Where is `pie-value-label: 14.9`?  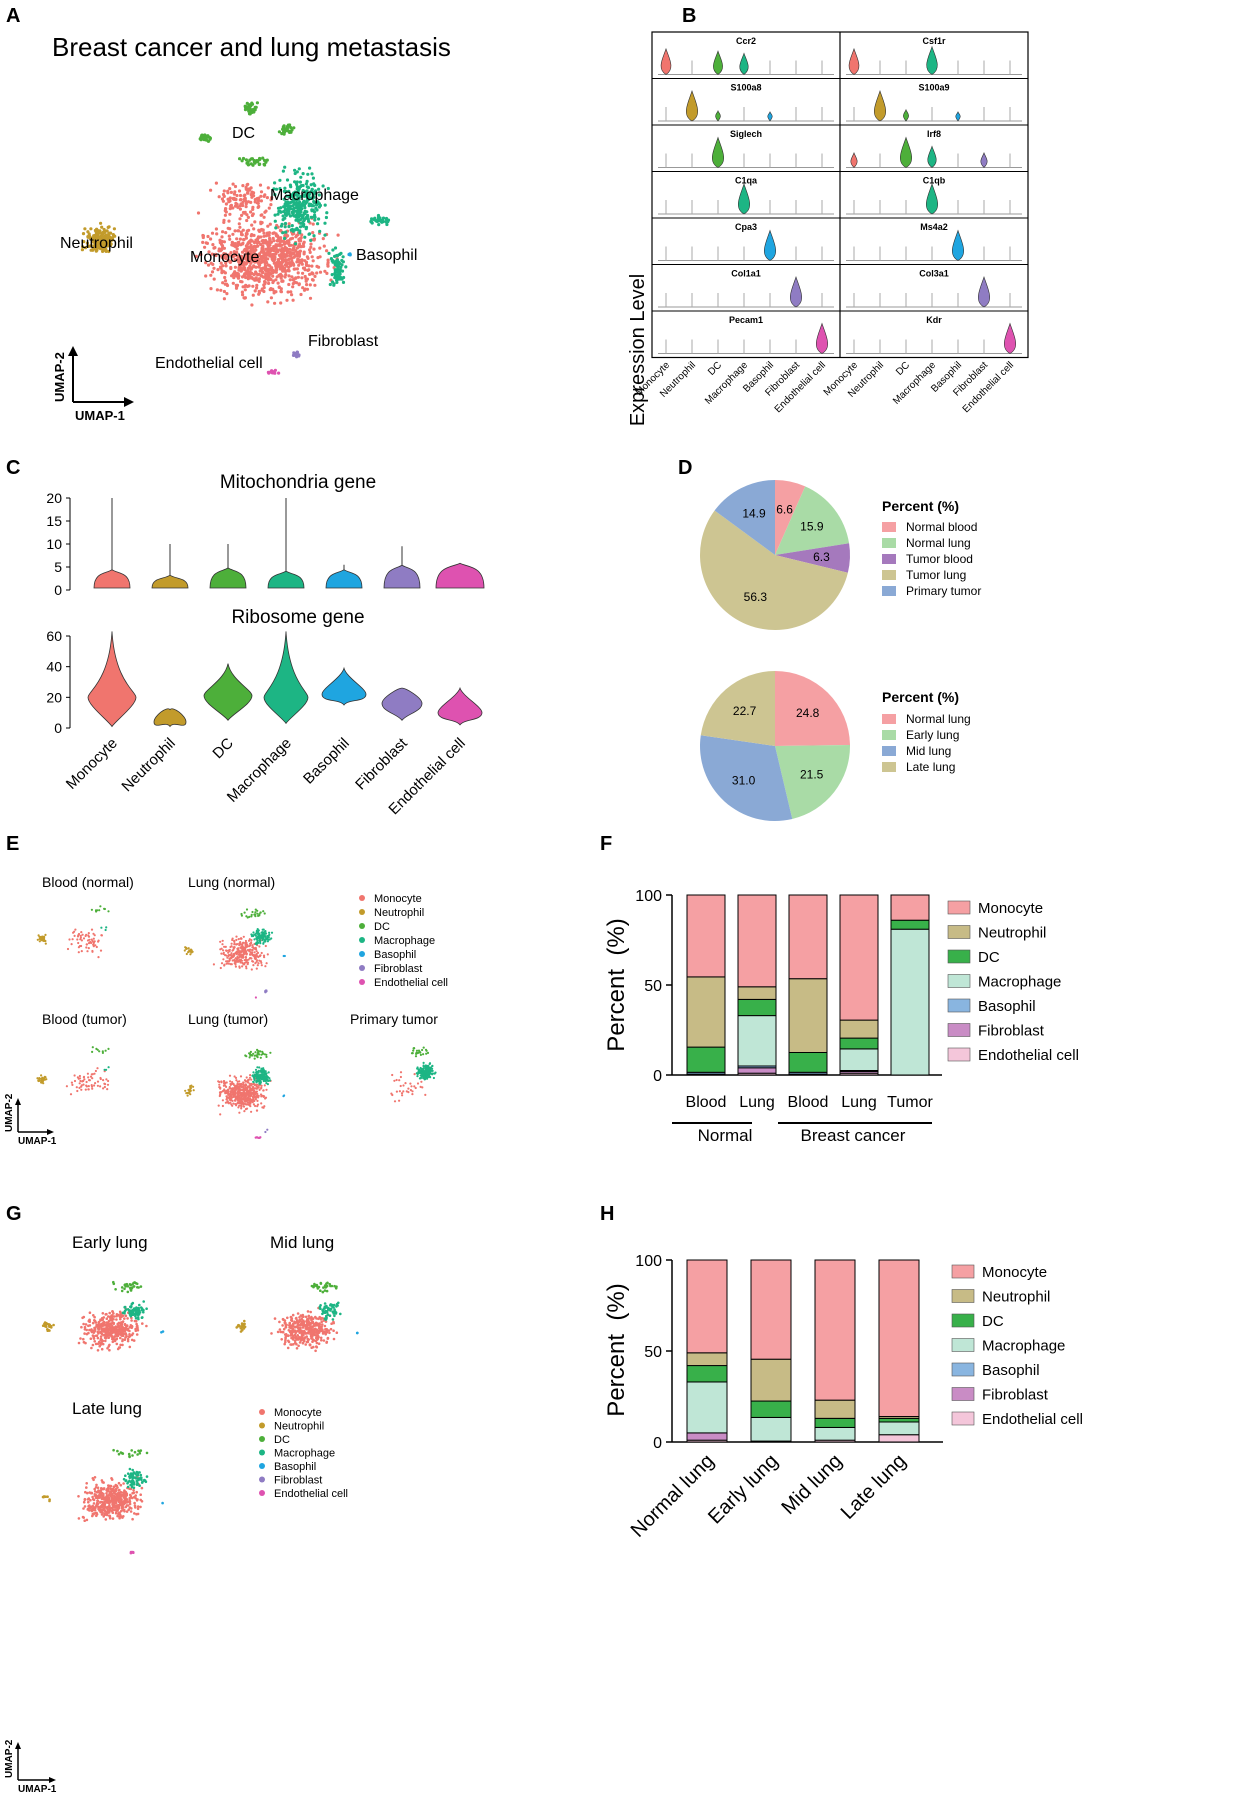 pie-value-label: 14.9 is located at coordinates (754, 514).